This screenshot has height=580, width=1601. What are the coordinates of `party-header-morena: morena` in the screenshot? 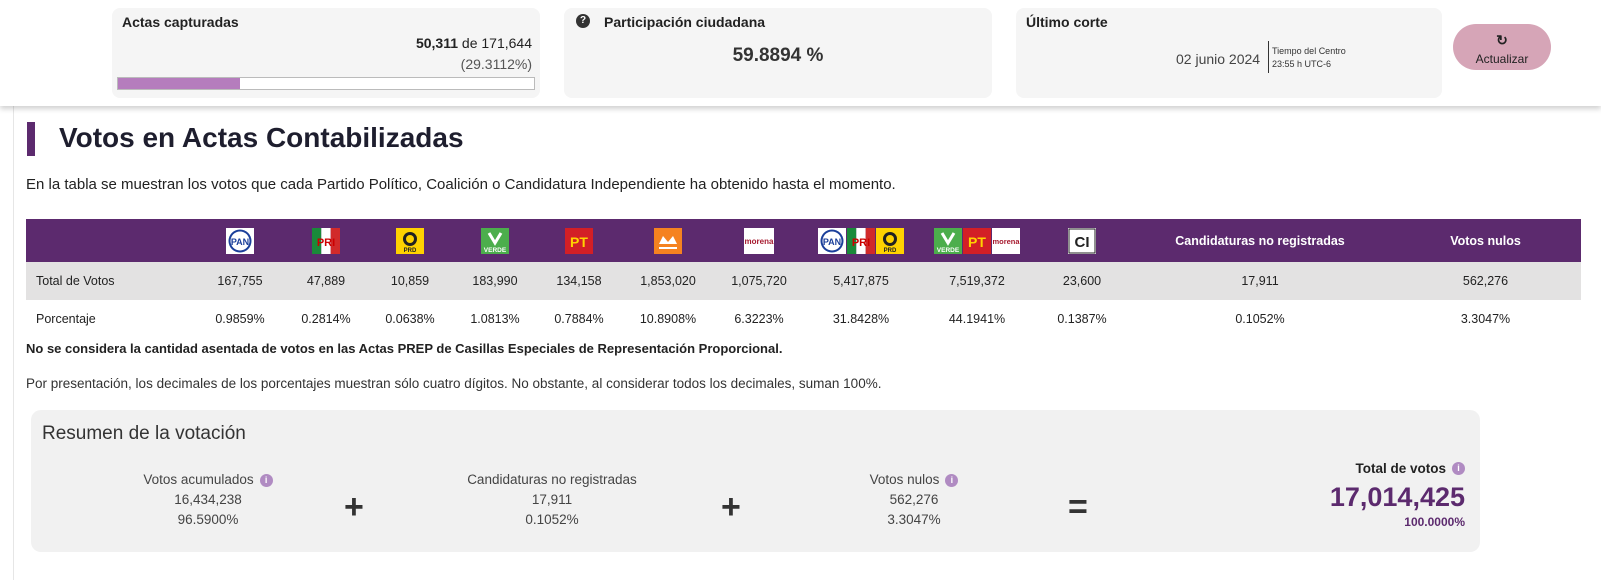 It's located at (759, 240).